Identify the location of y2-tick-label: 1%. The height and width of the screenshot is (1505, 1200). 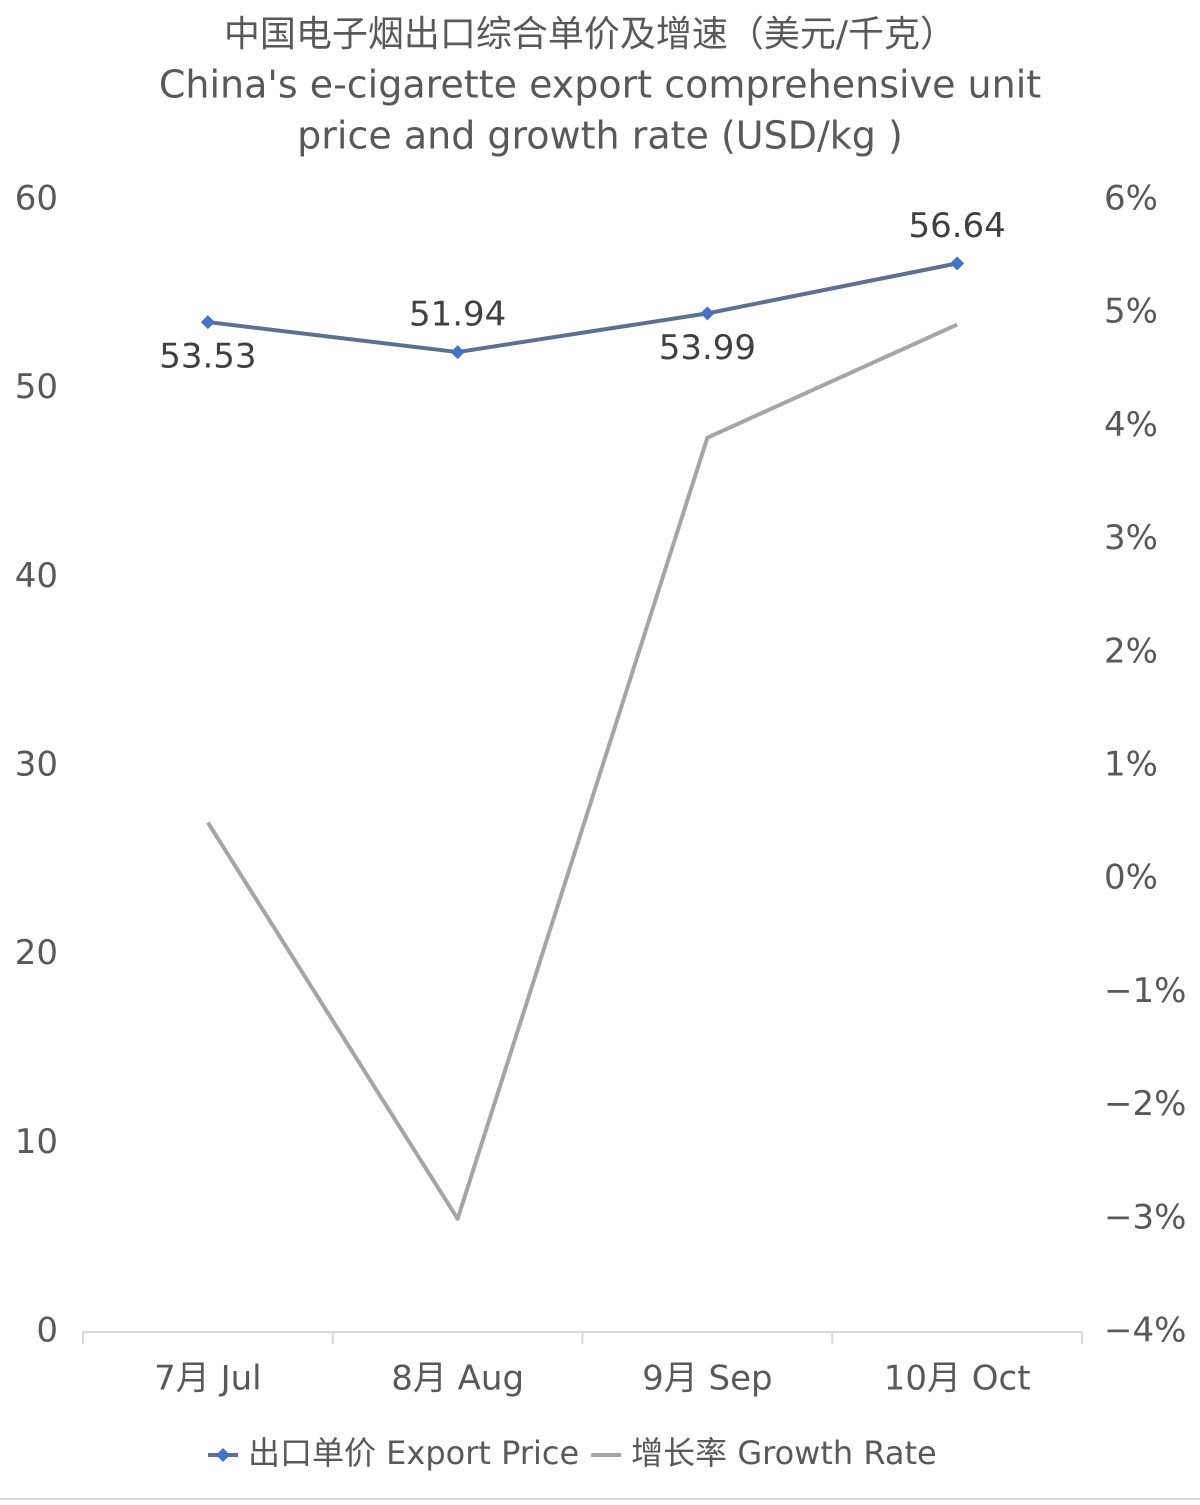
(1131, 765).